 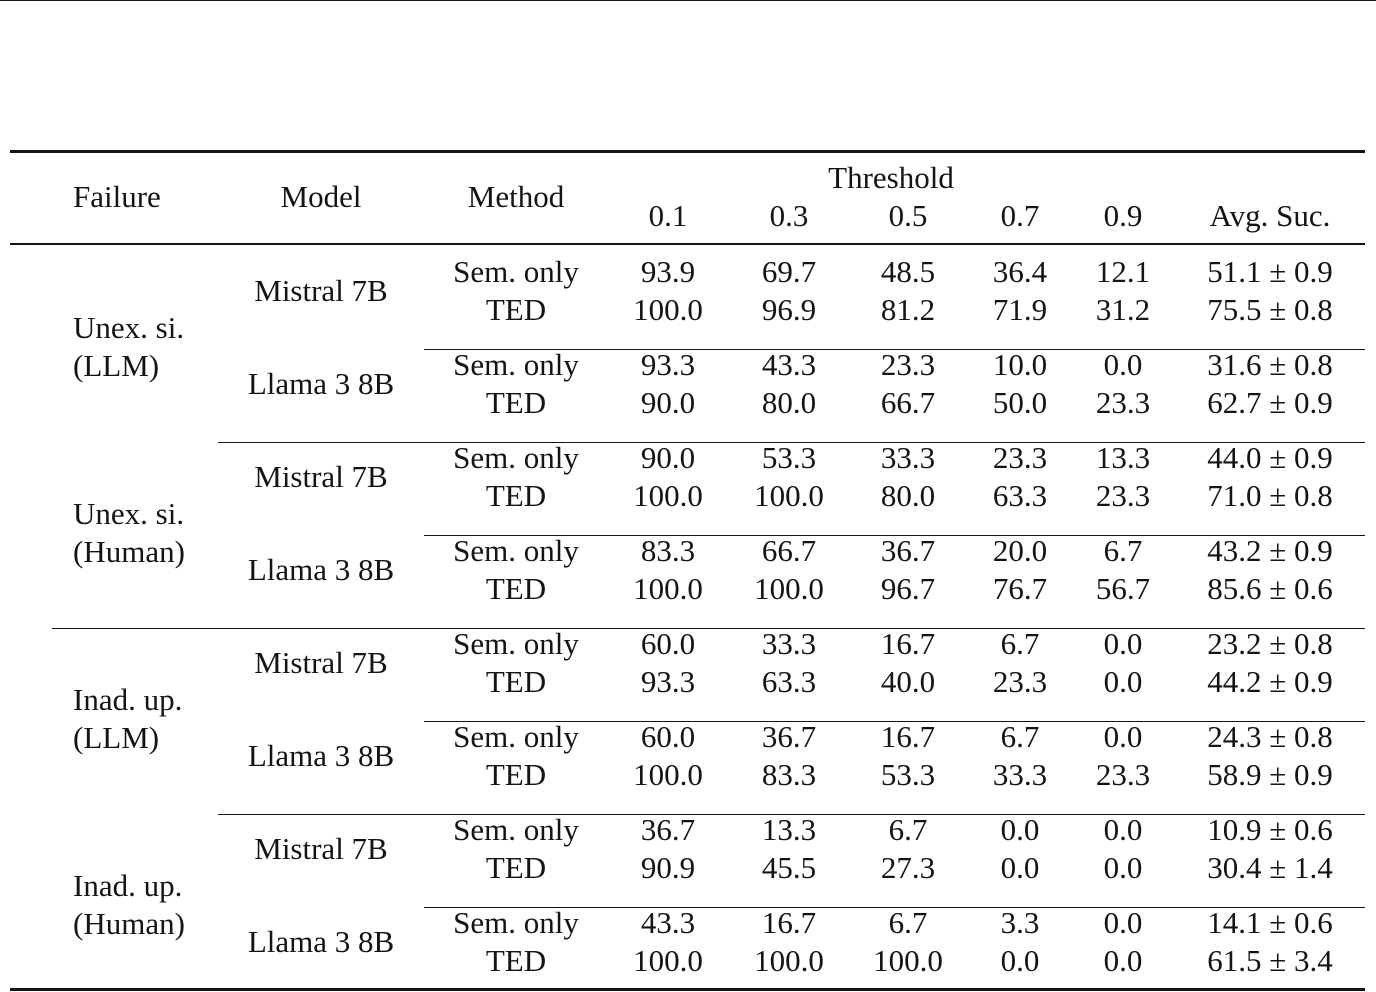 I want to click on top-rule, so click(x=687, y=151).